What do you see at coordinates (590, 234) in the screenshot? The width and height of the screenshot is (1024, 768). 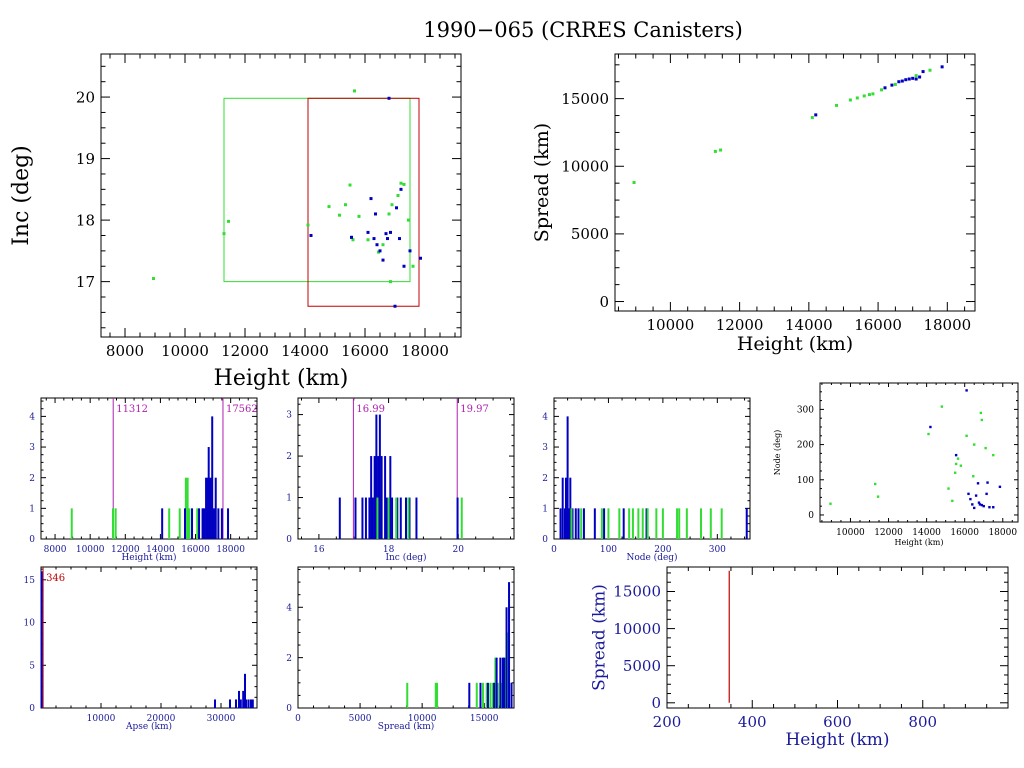 I see `y-tick-label: 5000` at bounding box center [590, 234].